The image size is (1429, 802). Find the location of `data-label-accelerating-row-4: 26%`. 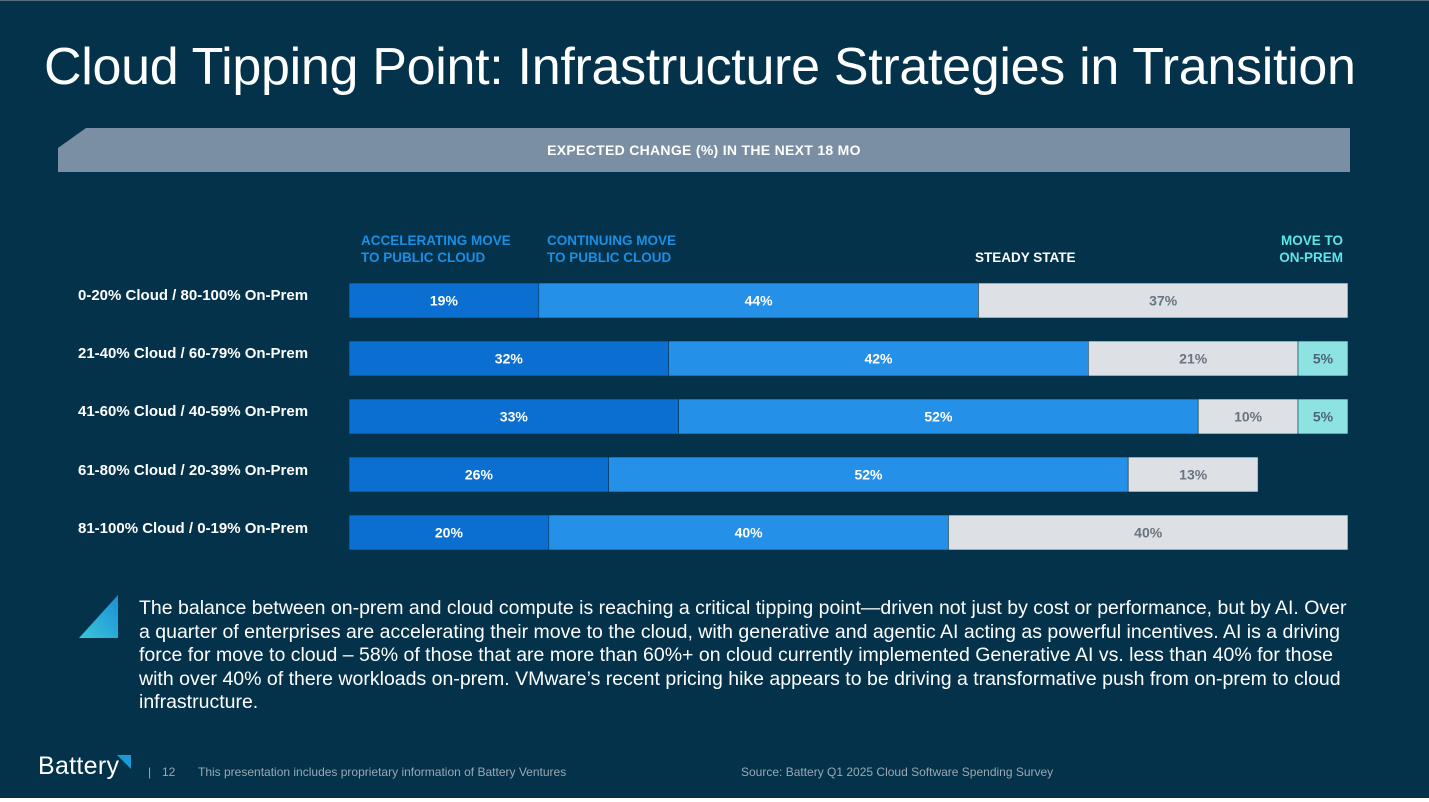

data-label-accelerating-row-4: 26% is located at coordinates (479, 475).